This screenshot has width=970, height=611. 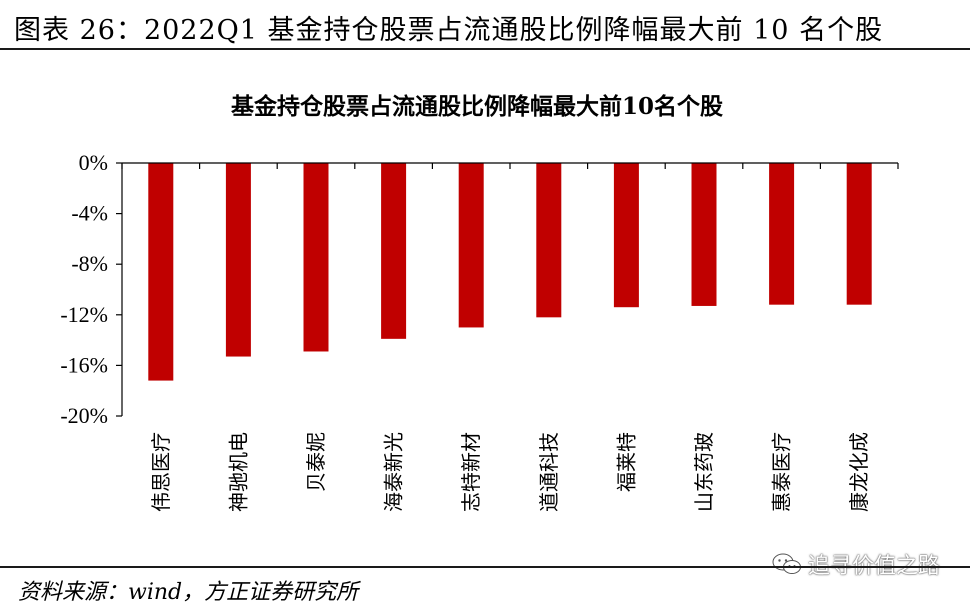 I want to click on category-label: 海泰新光, so click(x=394, y=472).